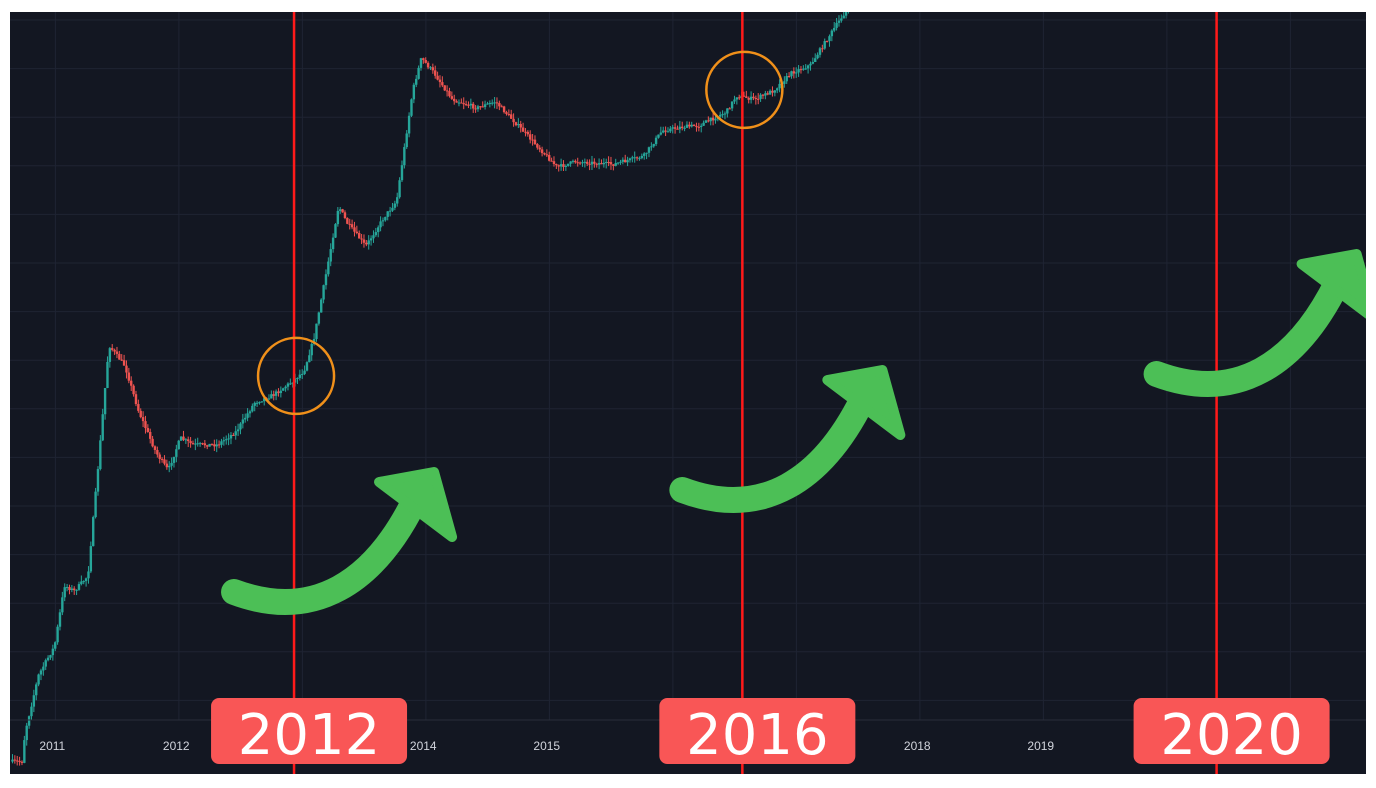 The width and height of the screenshot is (1376, 788). What do you see at coordinates (757, 733) in the screenshot?
I see `halving-badge-2016: 2016` at bounding box center [757, 733].